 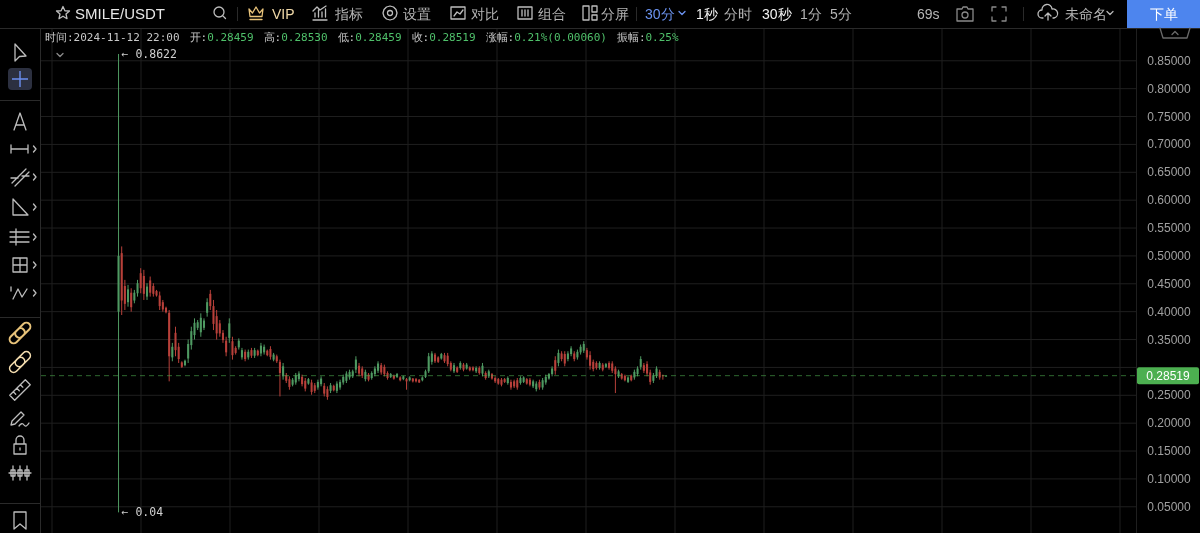 What do you see at coordinates (295, 37) in the screenshot?
I see `annotation: 高:0.28530` at bounding box center [295, 37].